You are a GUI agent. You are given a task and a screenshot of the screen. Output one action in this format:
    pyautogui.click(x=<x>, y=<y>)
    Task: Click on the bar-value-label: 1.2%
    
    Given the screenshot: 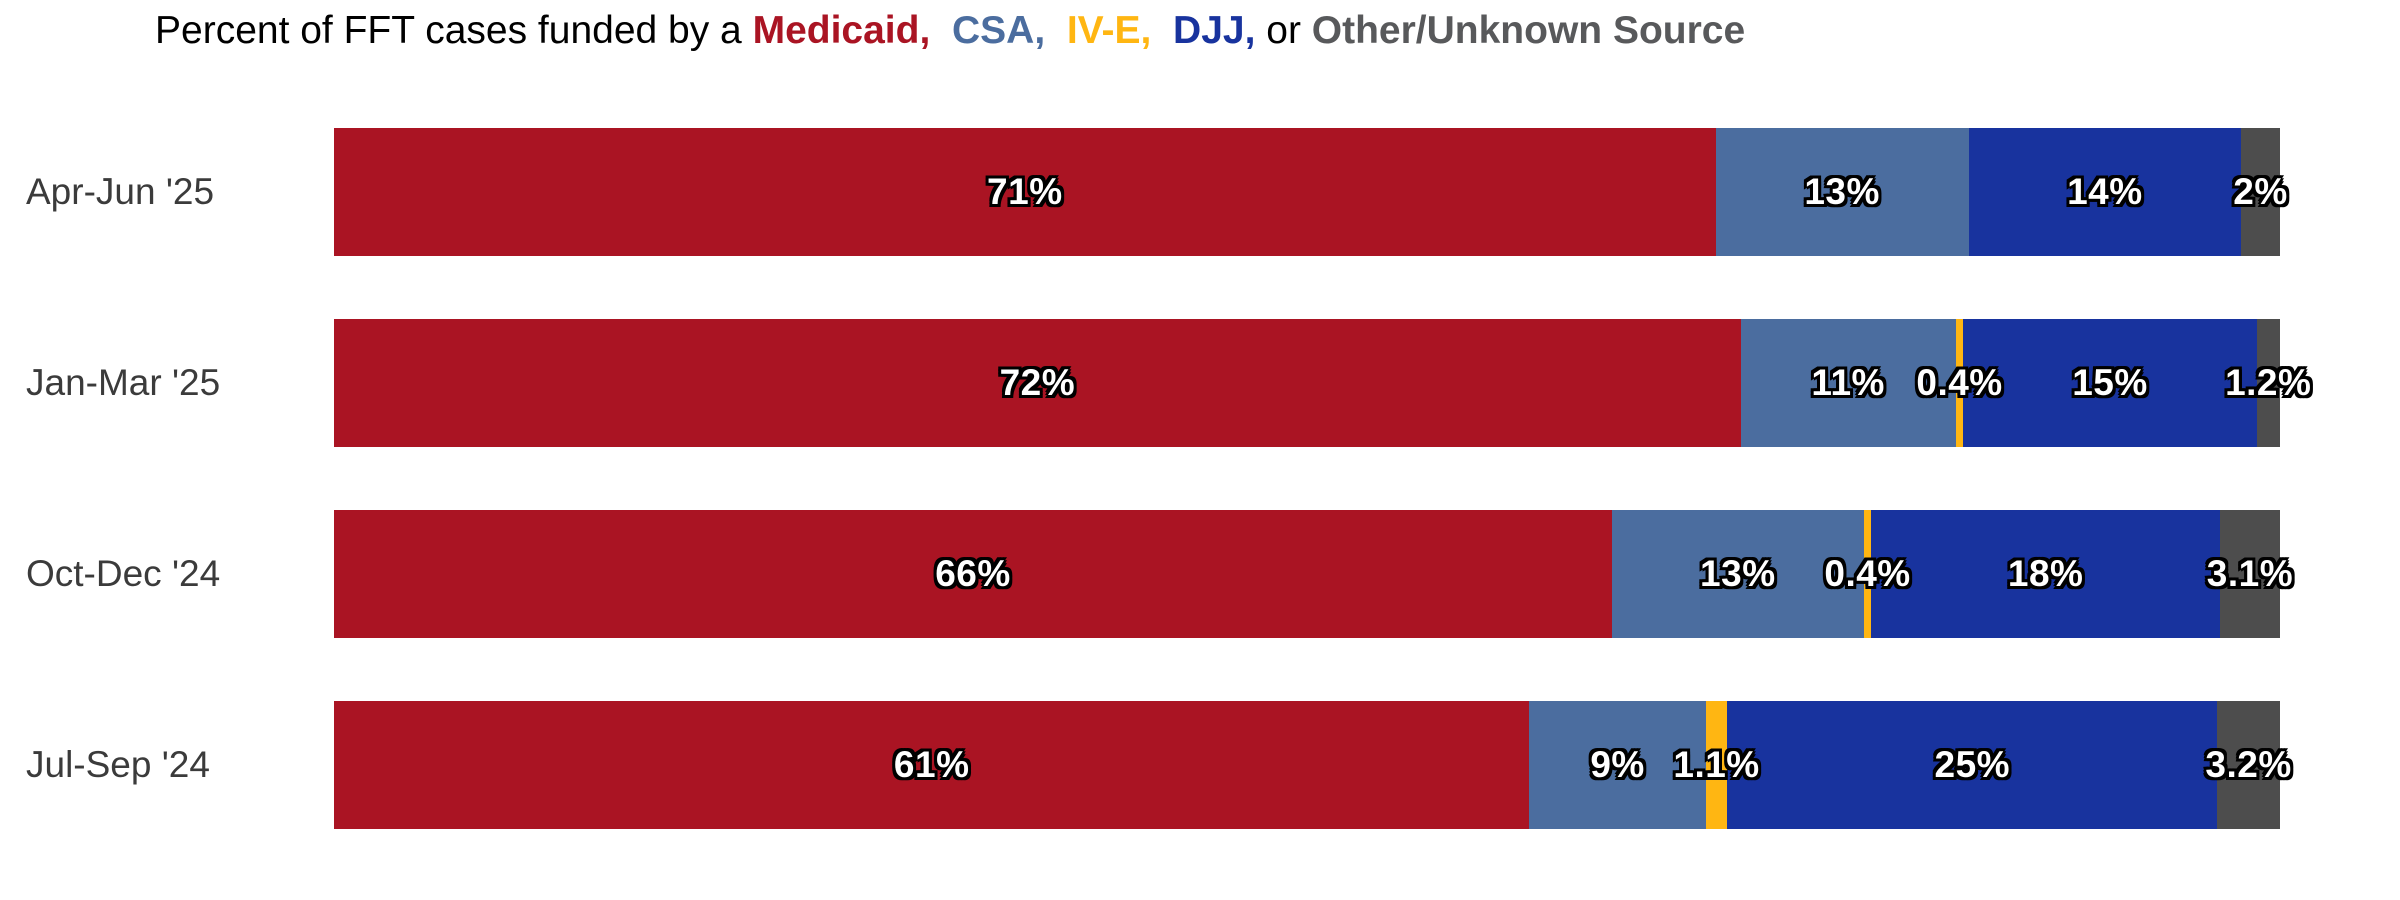 What is the action you would take?
    pyautogui.click(x=2268, y=382)
    